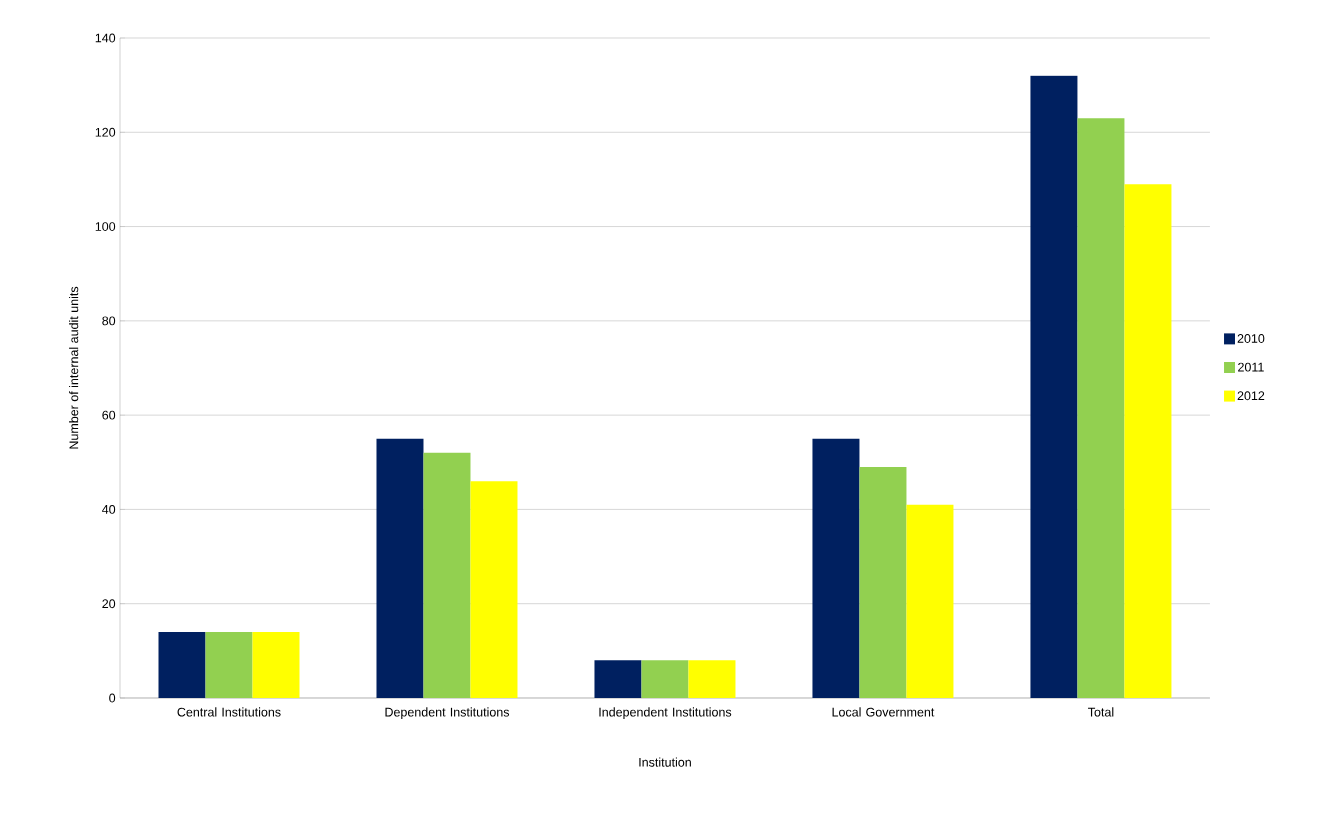  What do you see at coordinates (665, 762) in the screenshot?
I see `x-axis-title: Institution` at bounding box center [665, 762].